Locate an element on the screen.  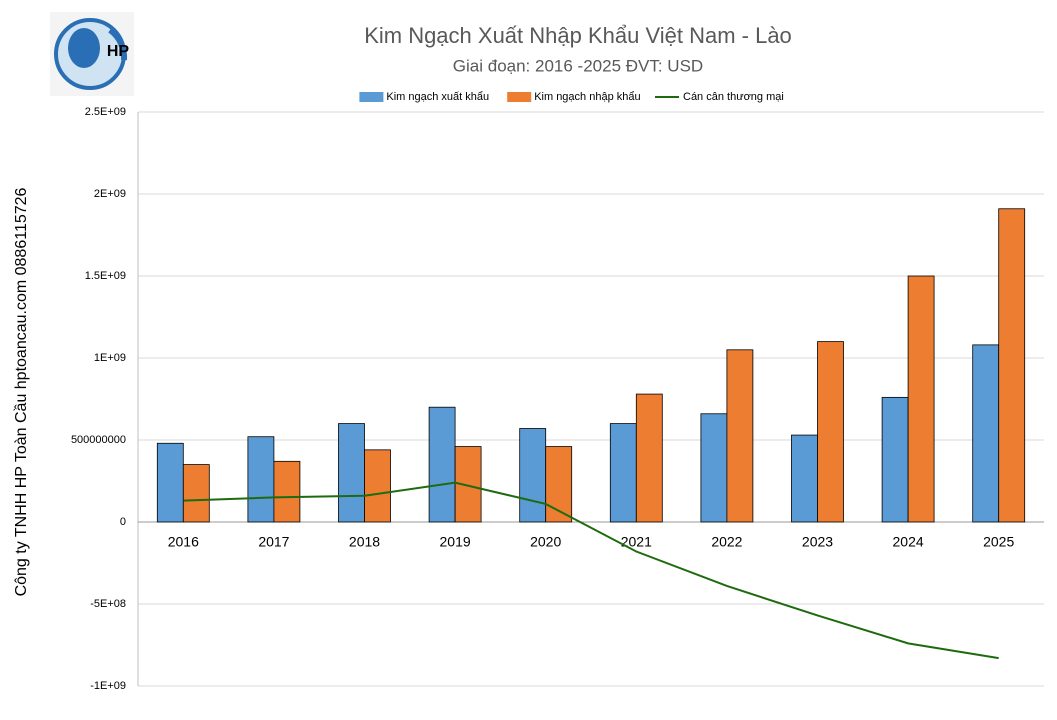
y-tick-label: 2.5E+09 is located at coordinates (105, 112).